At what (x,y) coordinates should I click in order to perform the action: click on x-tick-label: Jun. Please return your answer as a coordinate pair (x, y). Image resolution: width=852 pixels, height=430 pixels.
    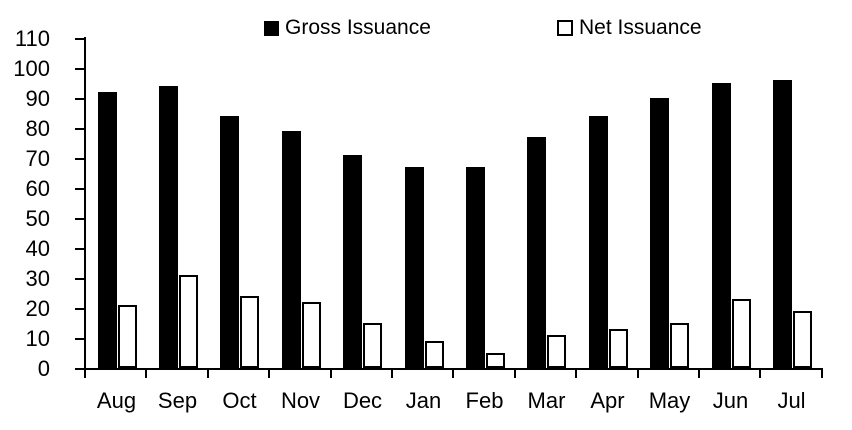
    Looking at the image, I should click on (730, 400).